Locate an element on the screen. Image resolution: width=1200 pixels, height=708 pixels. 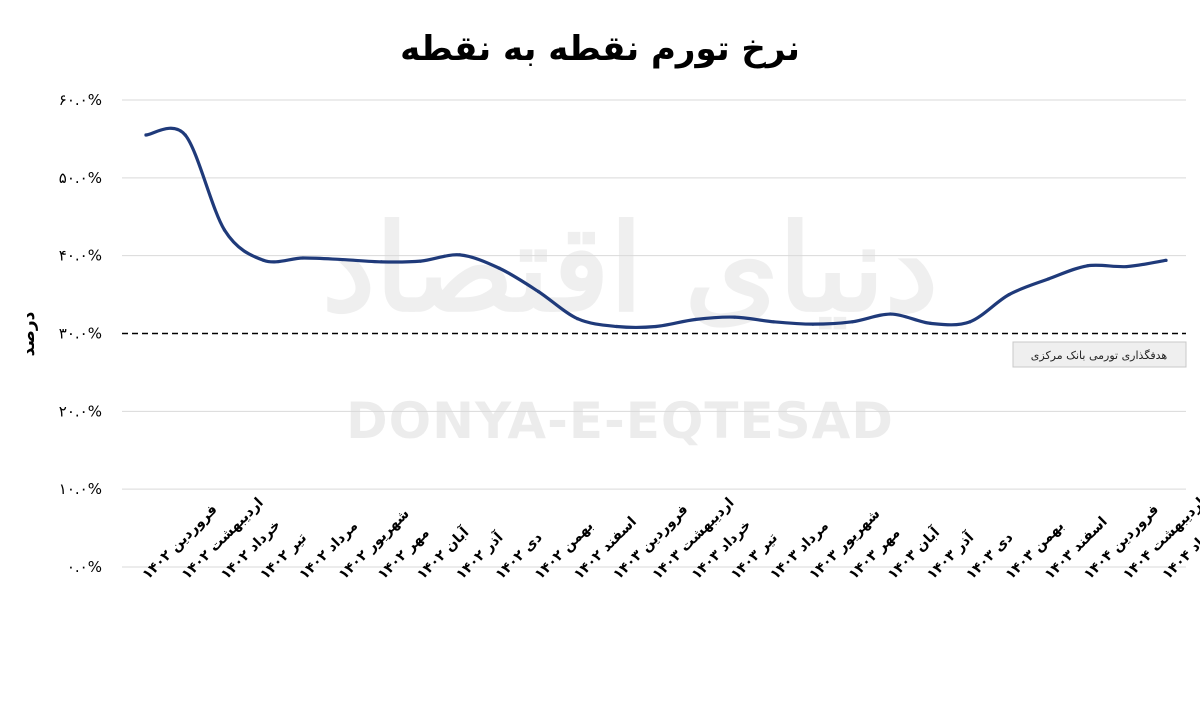
watermark-latin: DONYA-E-EQTESAD is located at coordinates (620, 421).